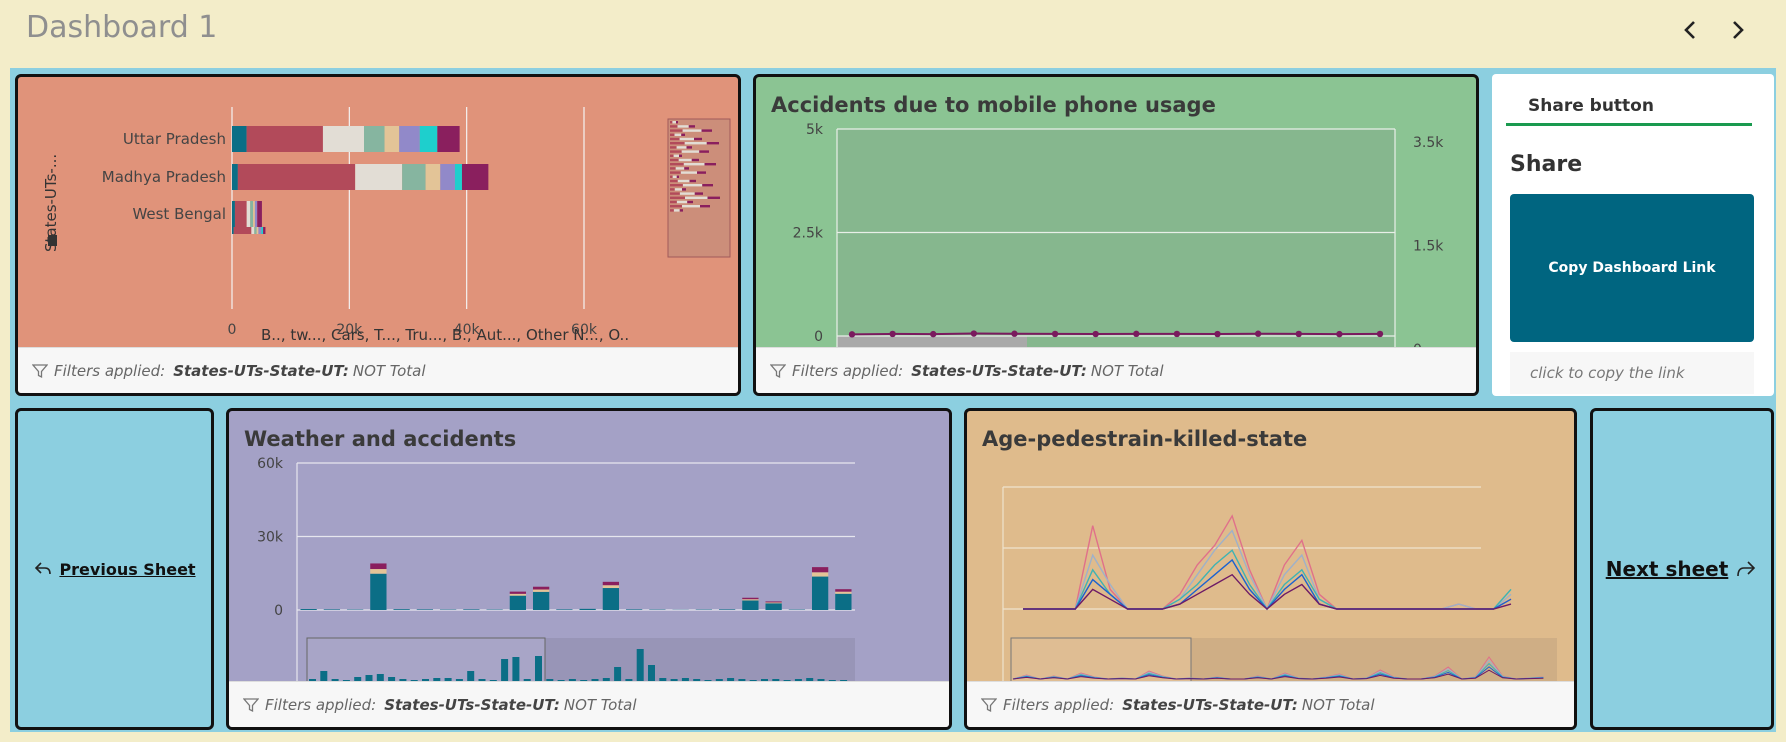 The height and width of the screenshot is (742, 1786). Describe the element at coordinates (1738, 30) in the screenshot. I see `chevron-right-icon` at that location.